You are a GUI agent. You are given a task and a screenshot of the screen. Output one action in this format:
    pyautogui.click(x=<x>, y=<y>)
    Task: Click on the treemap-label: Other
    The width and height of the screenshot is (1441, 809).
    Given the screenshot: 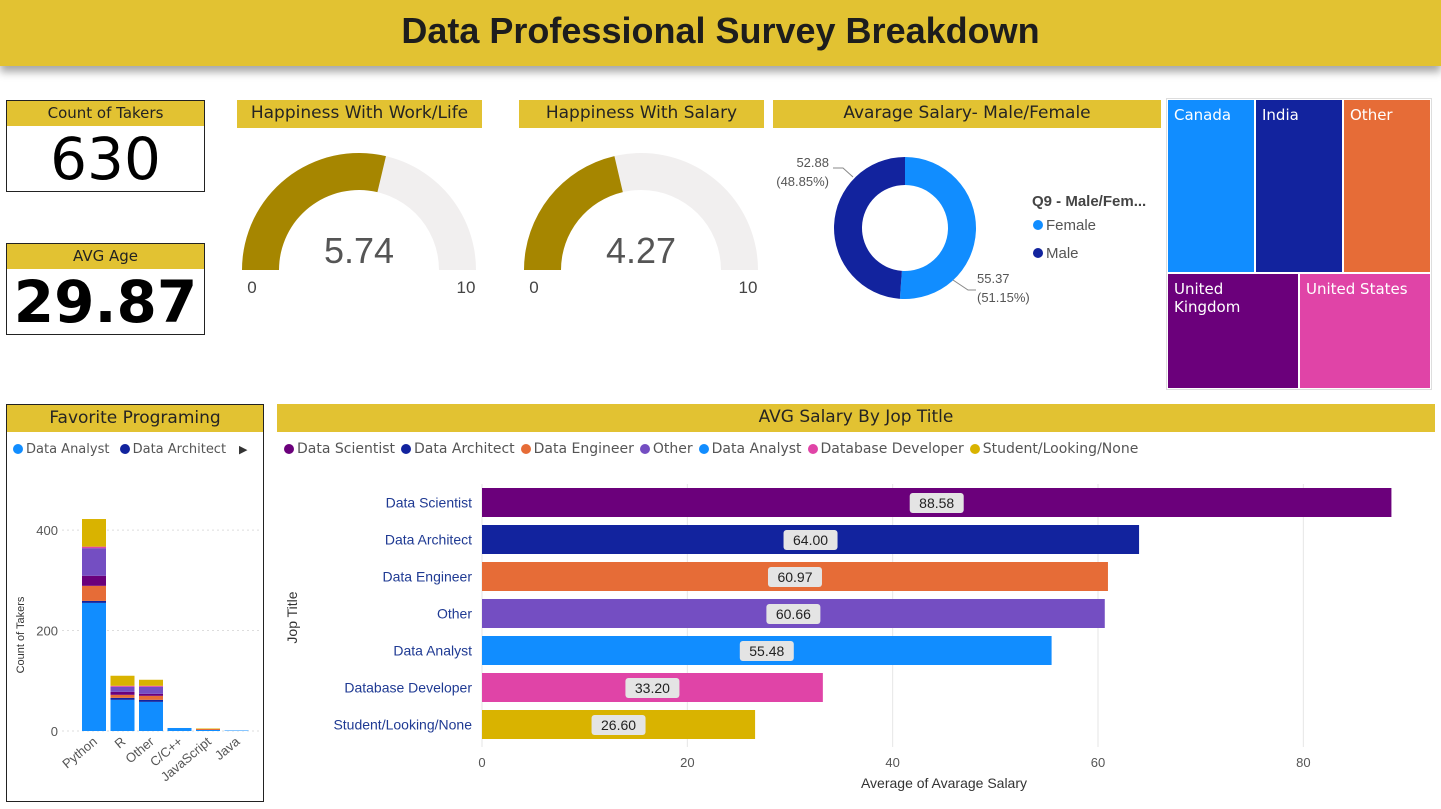 What is the action you would take?
    pyautogui.click(x=1371, y=115)
    